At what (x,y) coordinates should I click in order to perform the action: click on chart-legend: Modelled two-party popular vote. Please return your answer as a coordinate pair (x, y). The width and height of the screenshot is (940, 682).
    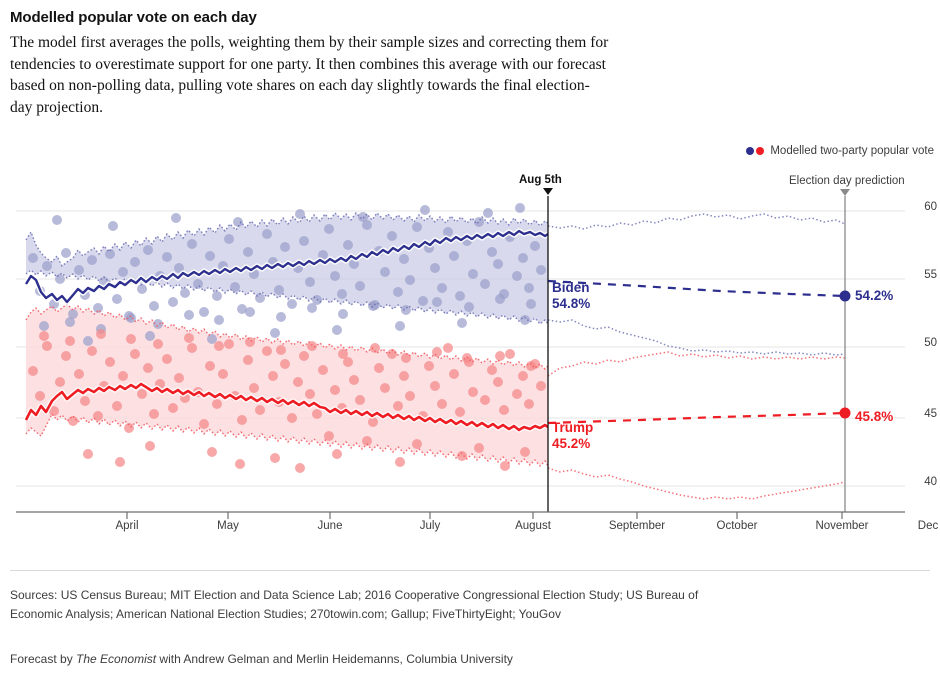
    Looking at the image, I should click on (840, 151).